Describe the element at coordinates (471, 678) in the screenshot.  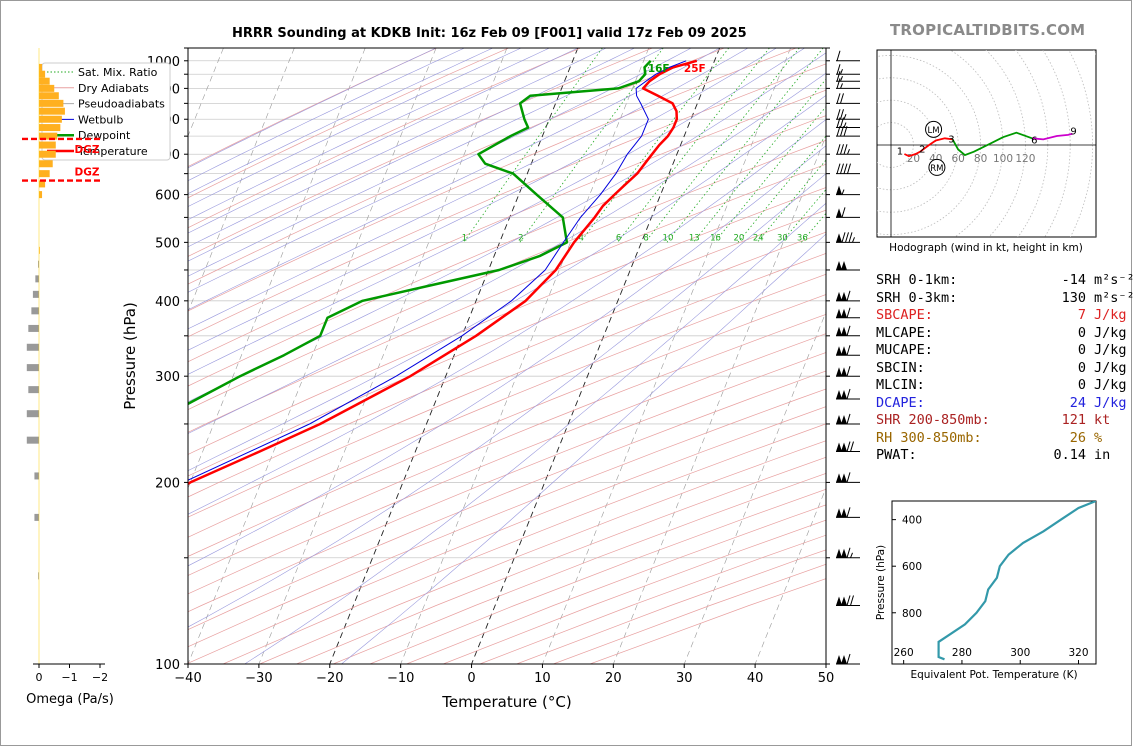
I see `x-tick-label: 0` at that location.